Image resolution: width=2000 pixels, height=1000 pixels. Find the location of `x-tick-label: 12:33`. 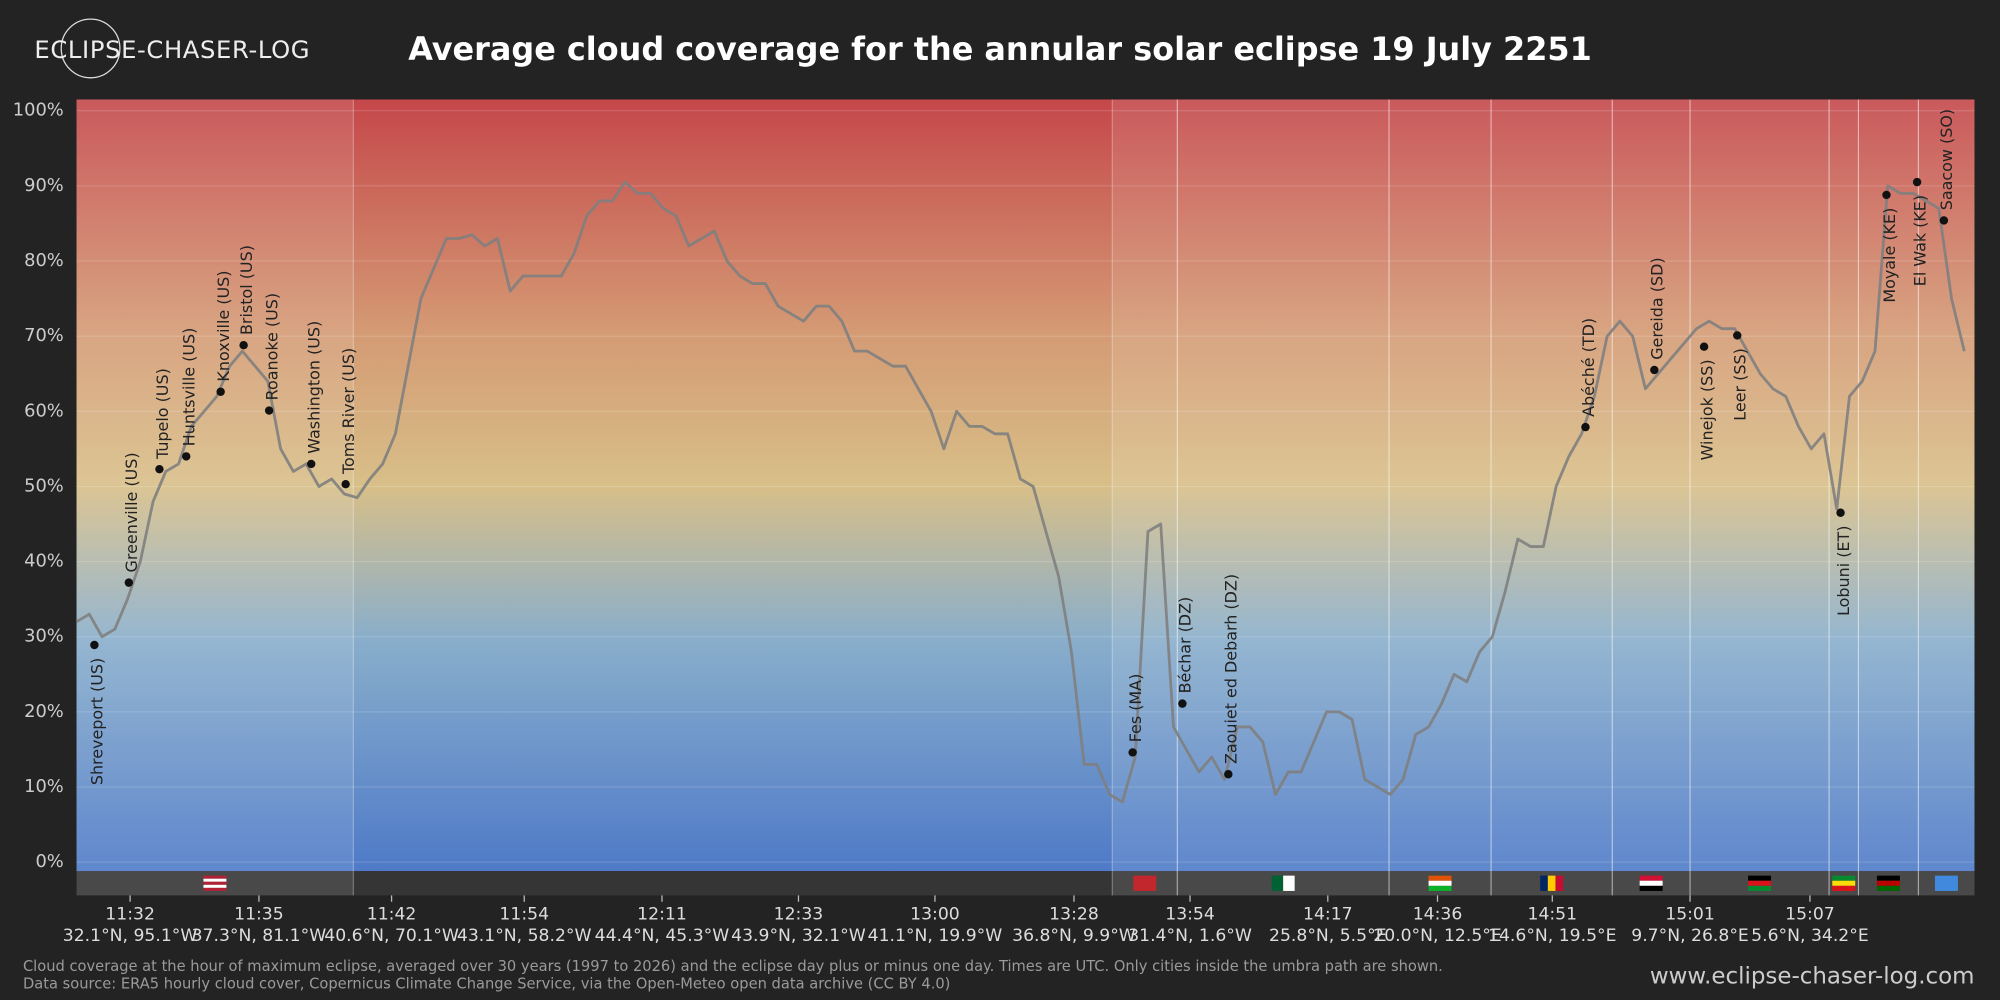

x-tick-label: 12:33 is located at coordinates (799, 915).